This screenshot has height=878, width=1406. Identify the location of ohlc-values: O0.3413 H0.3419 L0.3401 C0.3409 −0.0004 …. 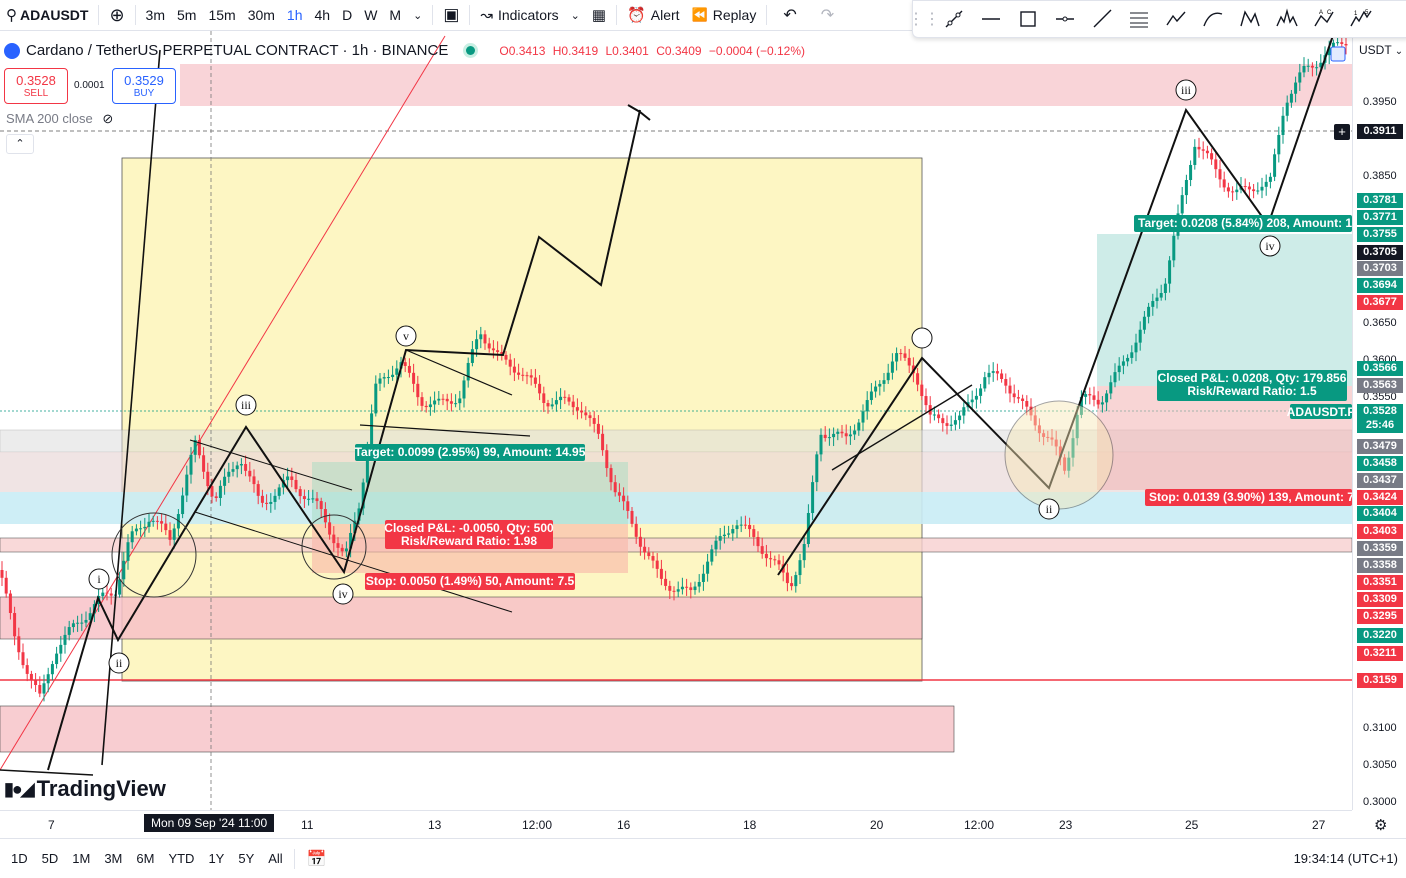
(654, 51).